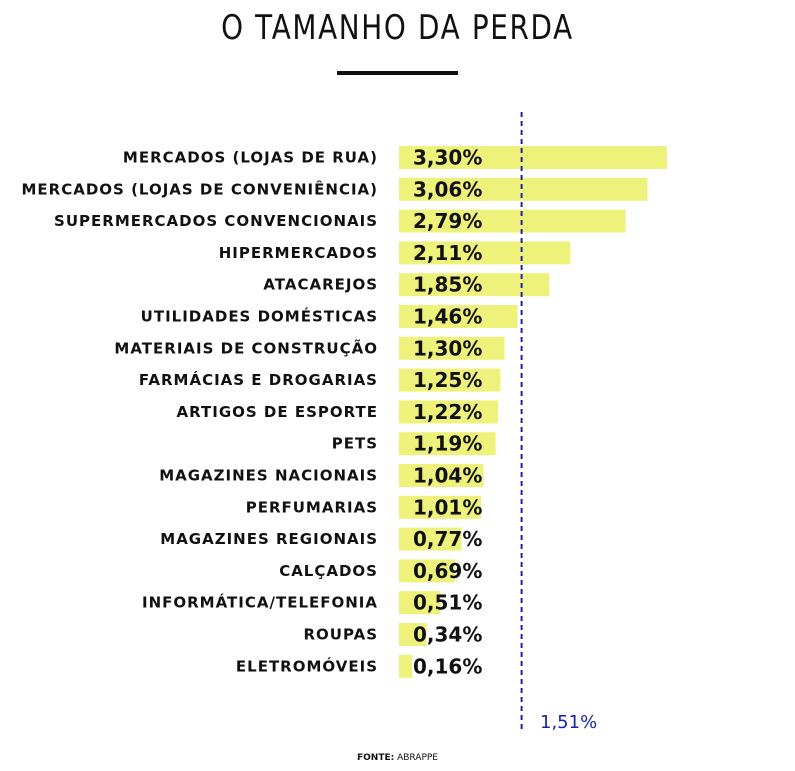 This screenshot has width=795, height=771. I want to click on category-label: ARTIGOS DE ESPORTE, so click(277, 412).